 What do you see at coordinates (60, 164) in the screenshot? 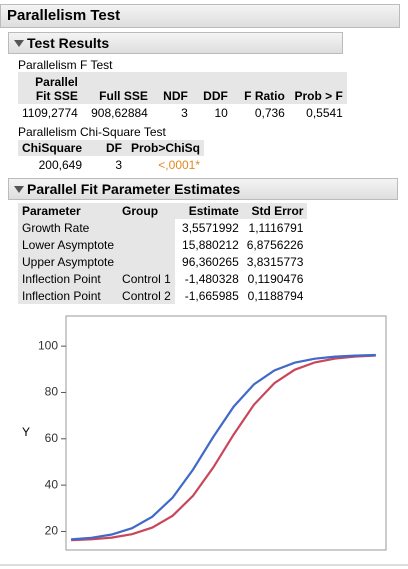
I see `cell: 200,649` at bounding box center [60, 164].